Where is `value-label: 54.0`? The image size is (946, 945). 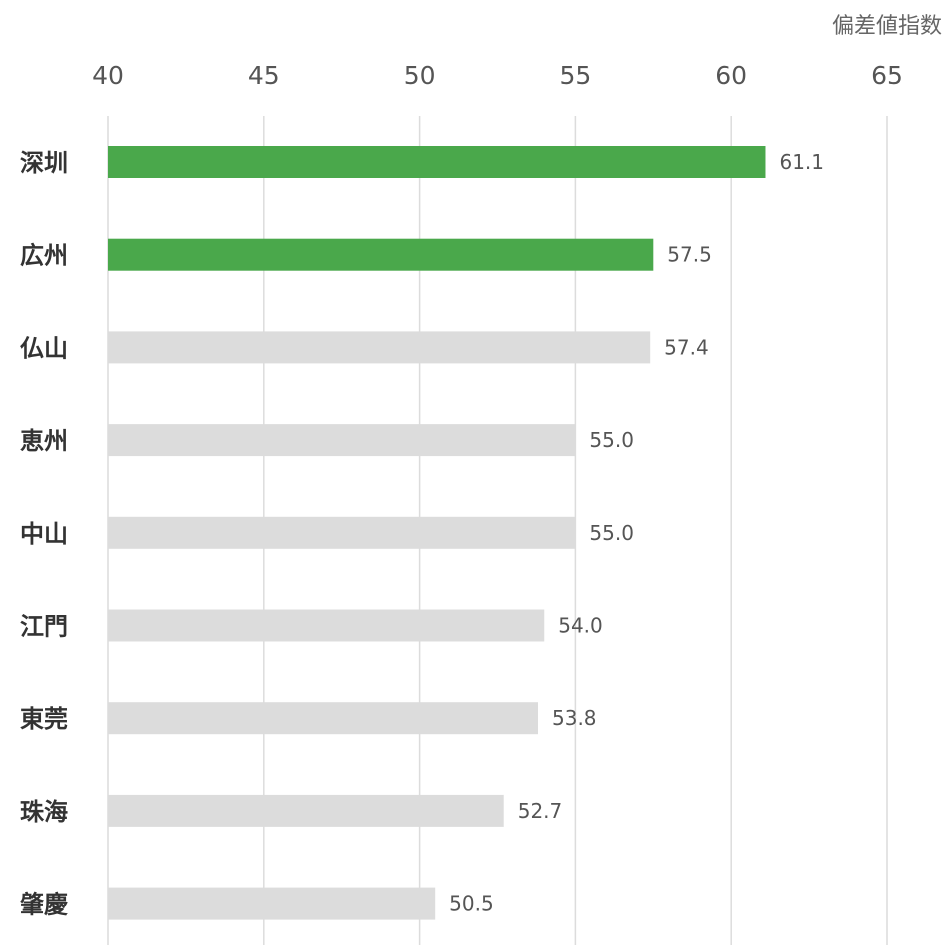
value-label: 54.0 is located at coordinates (580, 626).